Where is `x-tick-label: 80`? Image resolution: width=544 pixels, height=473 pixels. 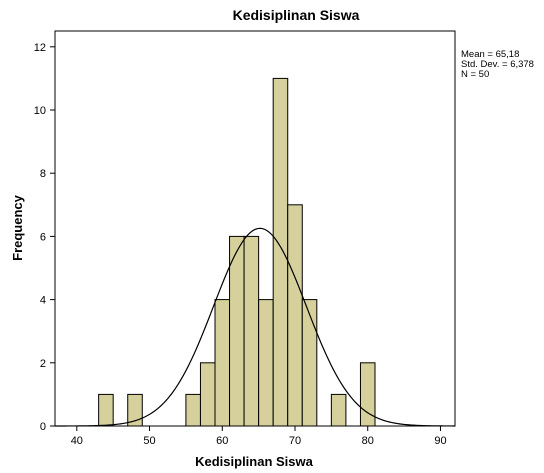 x-tick-label: 80 is located at coordinates (368, 441).